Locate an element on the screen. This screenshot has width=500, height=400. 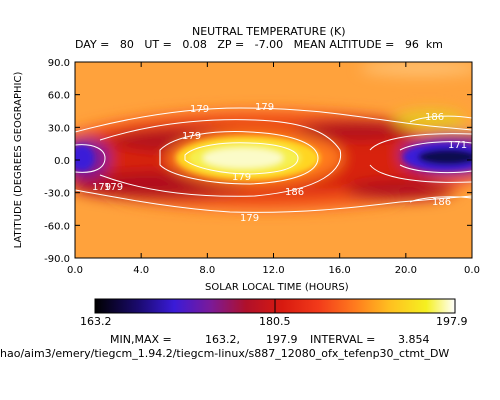
y-tick-label: -90.0 is located at coordinates (57, 259).